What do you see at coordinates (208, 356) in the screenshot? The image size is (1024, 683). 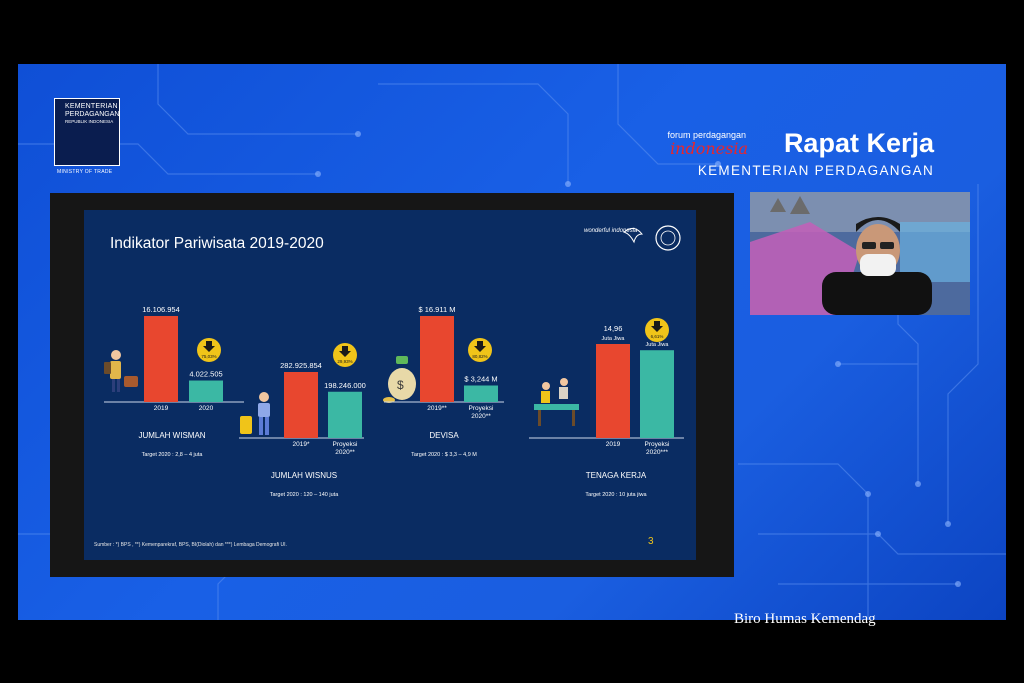 I see `change-percent: 75,03%` at bounding box center [208, 356].